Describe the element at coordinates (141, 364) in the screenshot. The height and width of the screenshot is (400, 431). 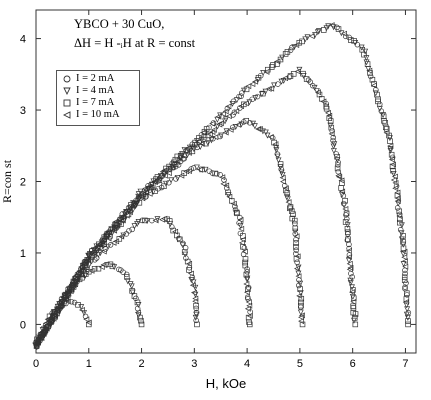
I see `x-tick-label: 2` at that location.